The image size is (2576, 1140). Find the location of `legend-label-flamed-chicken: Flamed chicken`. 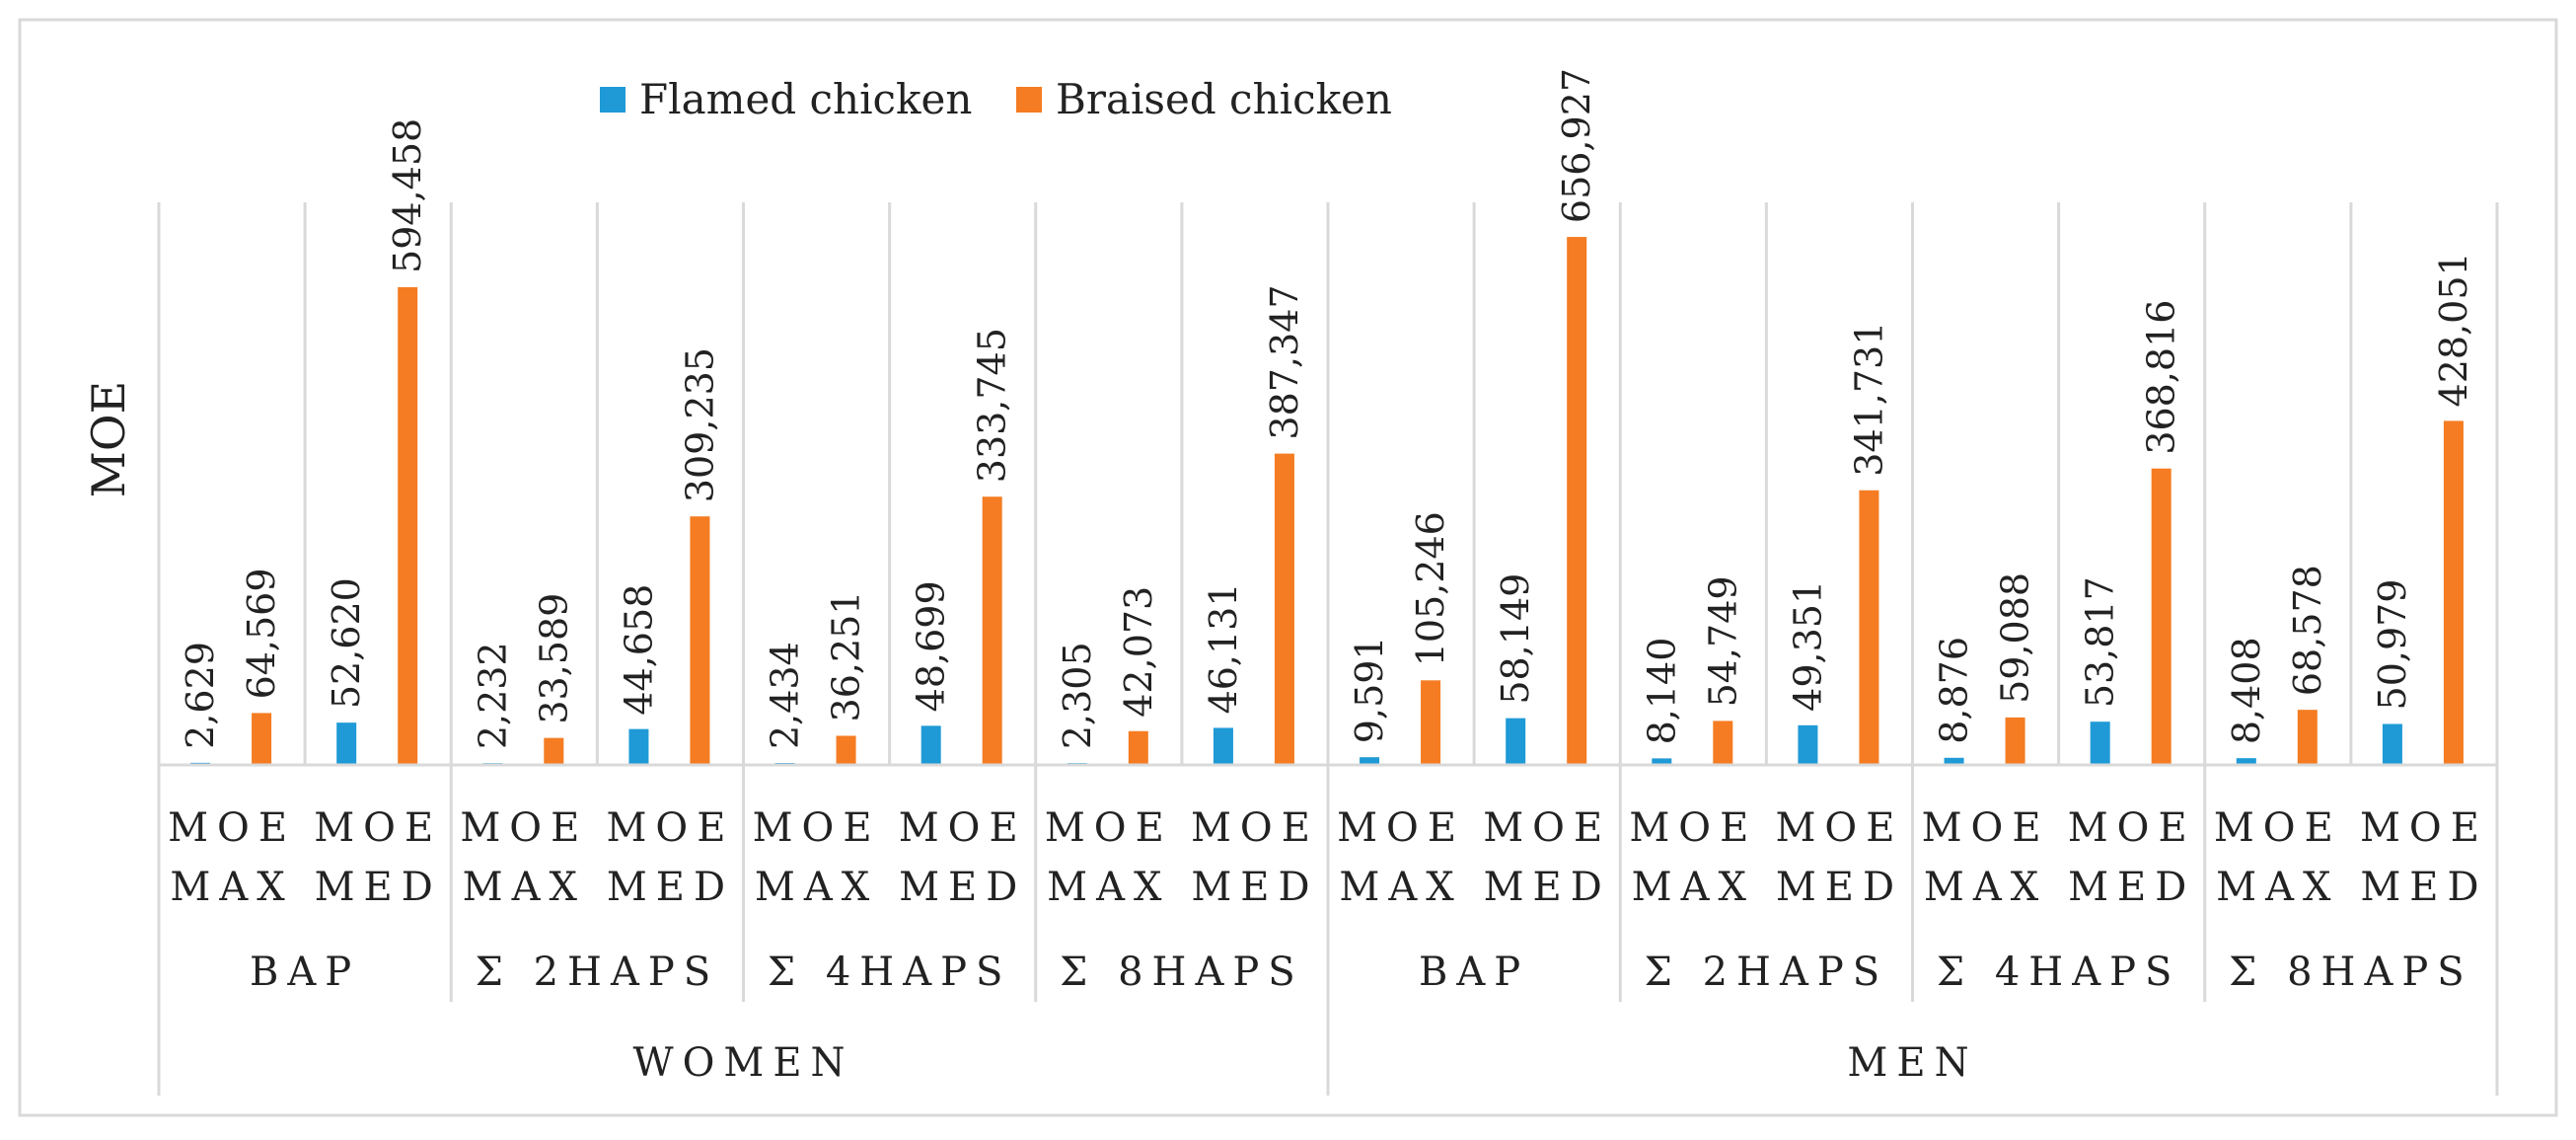

legend-label-flamed-chicken: Flamed chicken is located at coordinates (805, 99).